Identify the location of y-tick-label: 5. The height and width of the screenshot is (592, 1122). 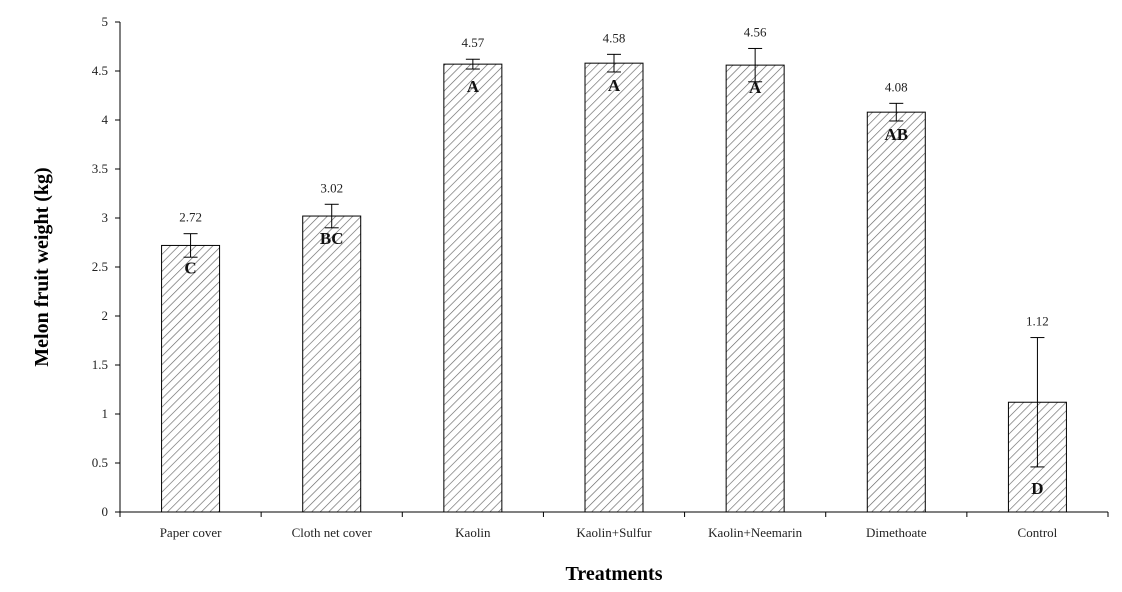
(105, 21).